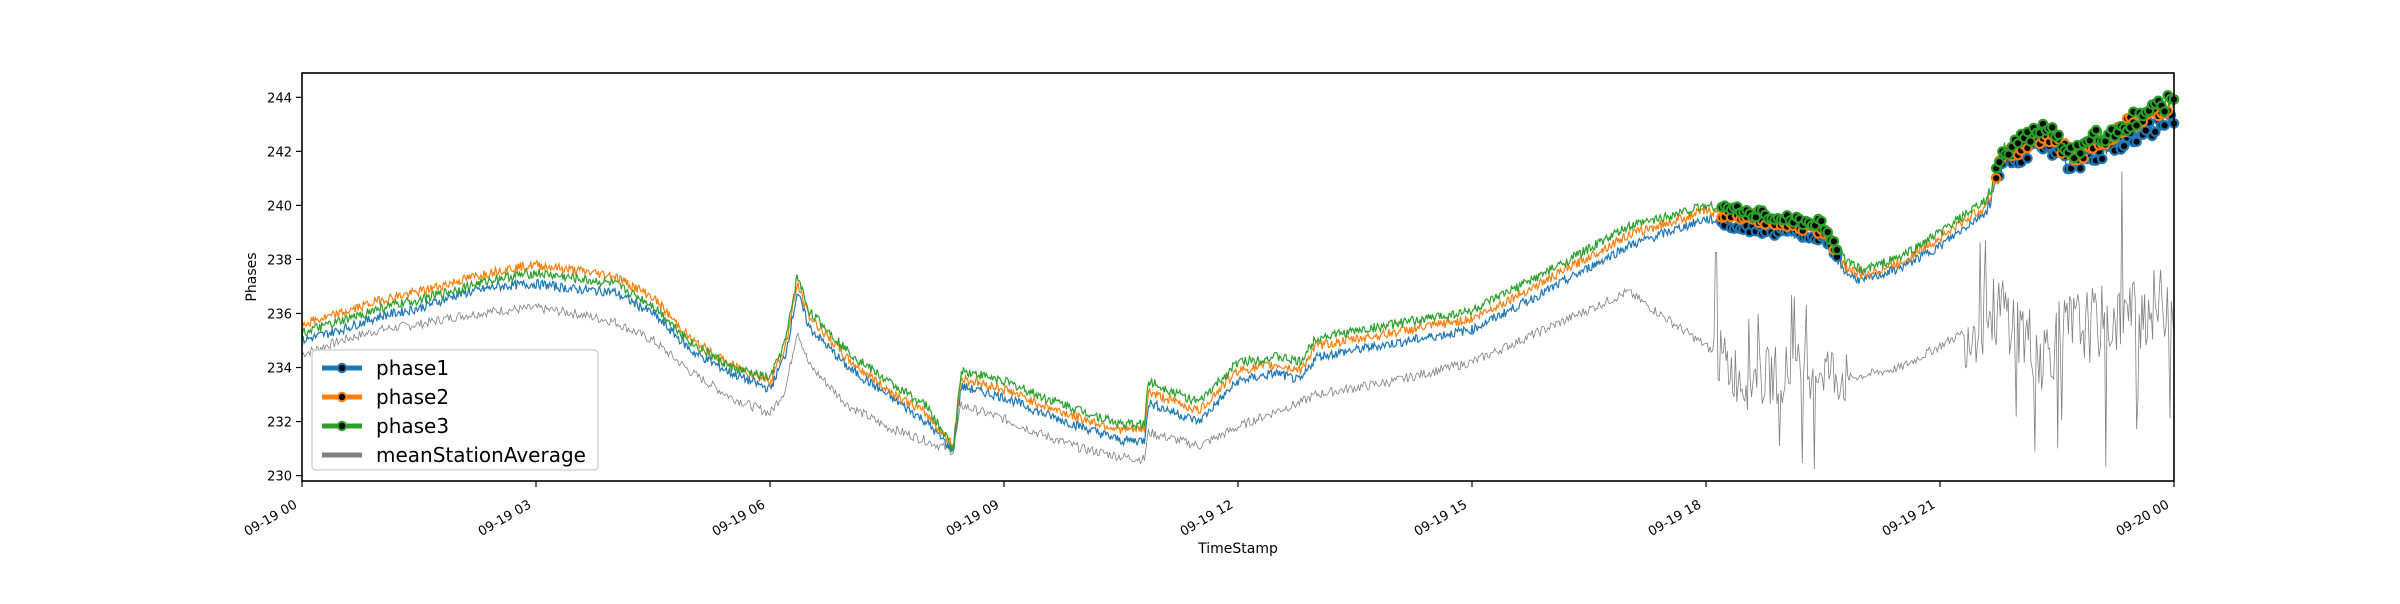 The width and height of the screenshot is (2400, 604). Describe the element at coordinates (279, 260) in the screenshot. I see `y-tick-label: 238` at that location.